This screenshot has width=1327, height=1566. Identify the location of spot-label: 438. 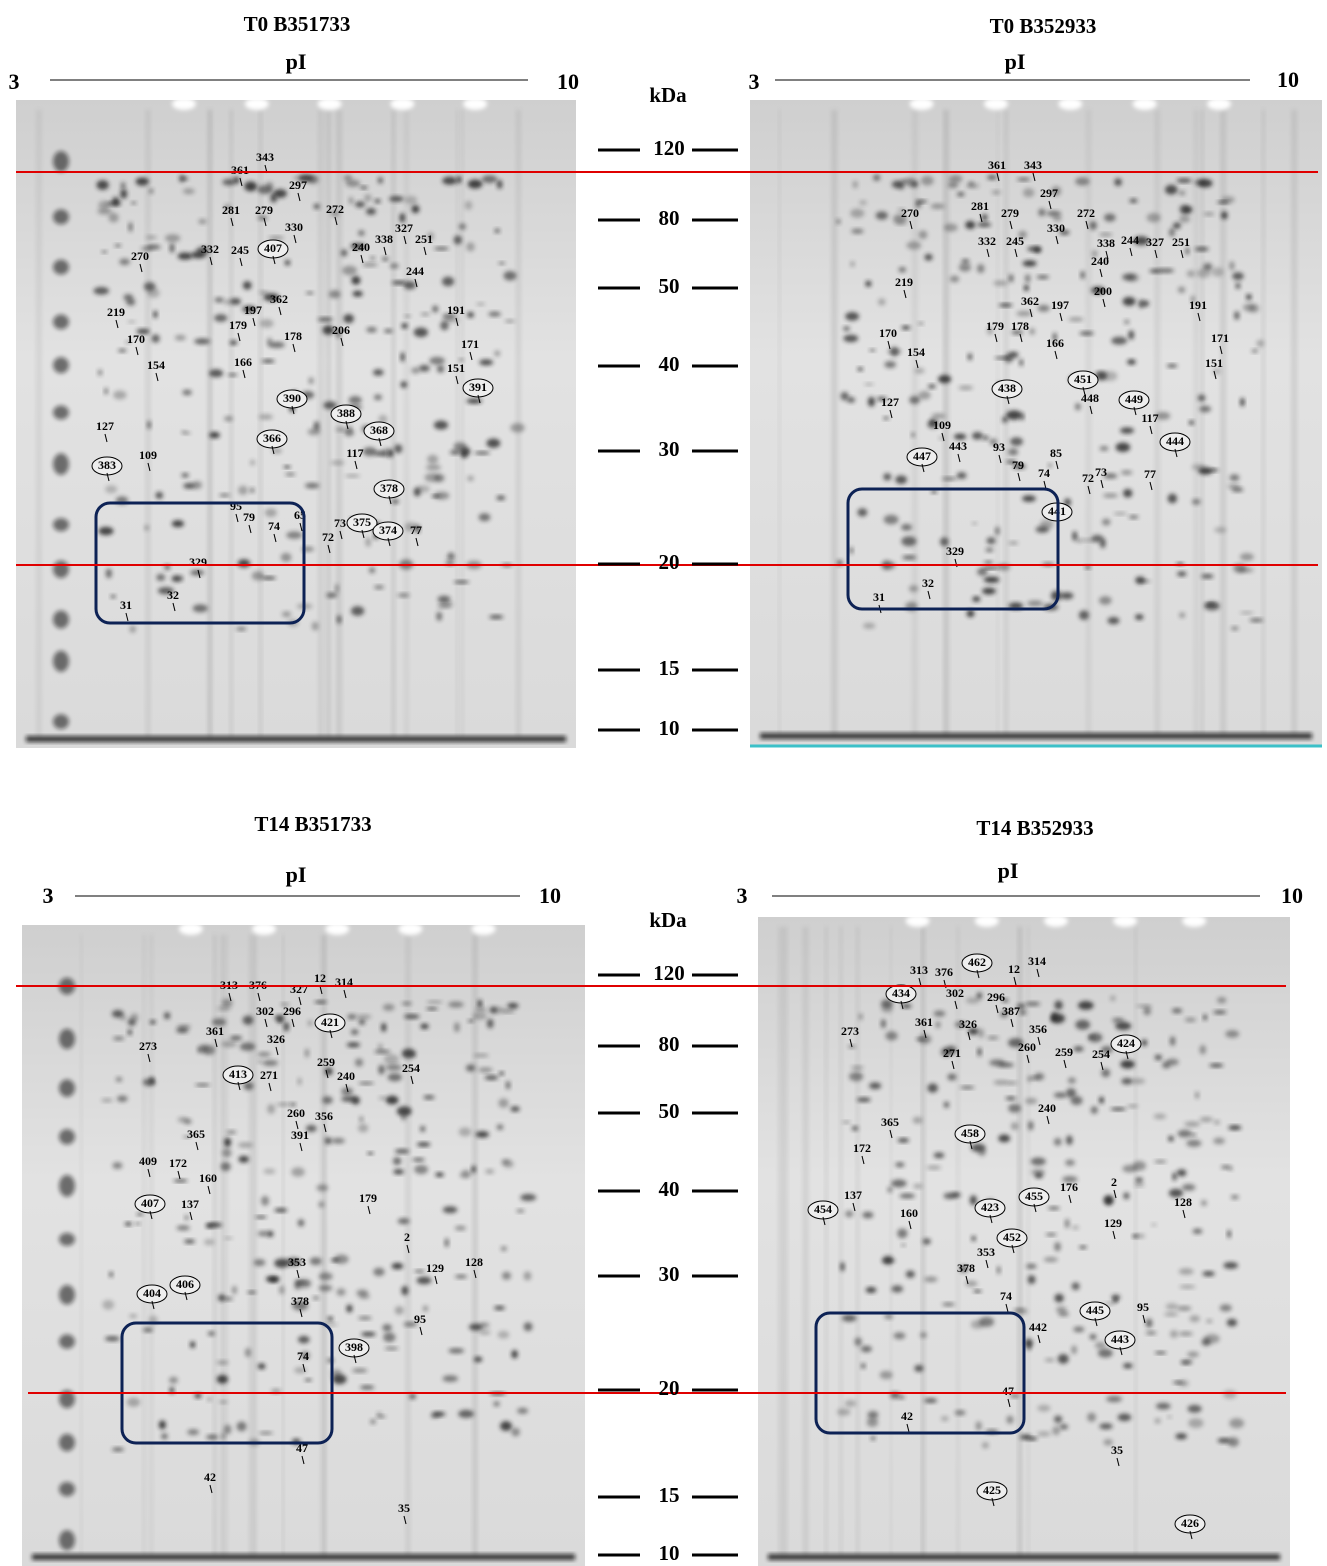
(1007, 388).